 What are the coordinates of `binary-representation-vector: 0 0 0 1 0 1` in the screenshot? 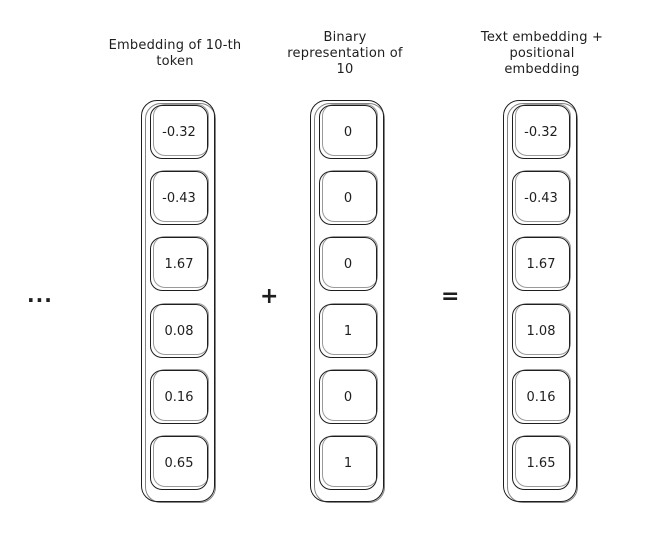 It's located at (347, 301).